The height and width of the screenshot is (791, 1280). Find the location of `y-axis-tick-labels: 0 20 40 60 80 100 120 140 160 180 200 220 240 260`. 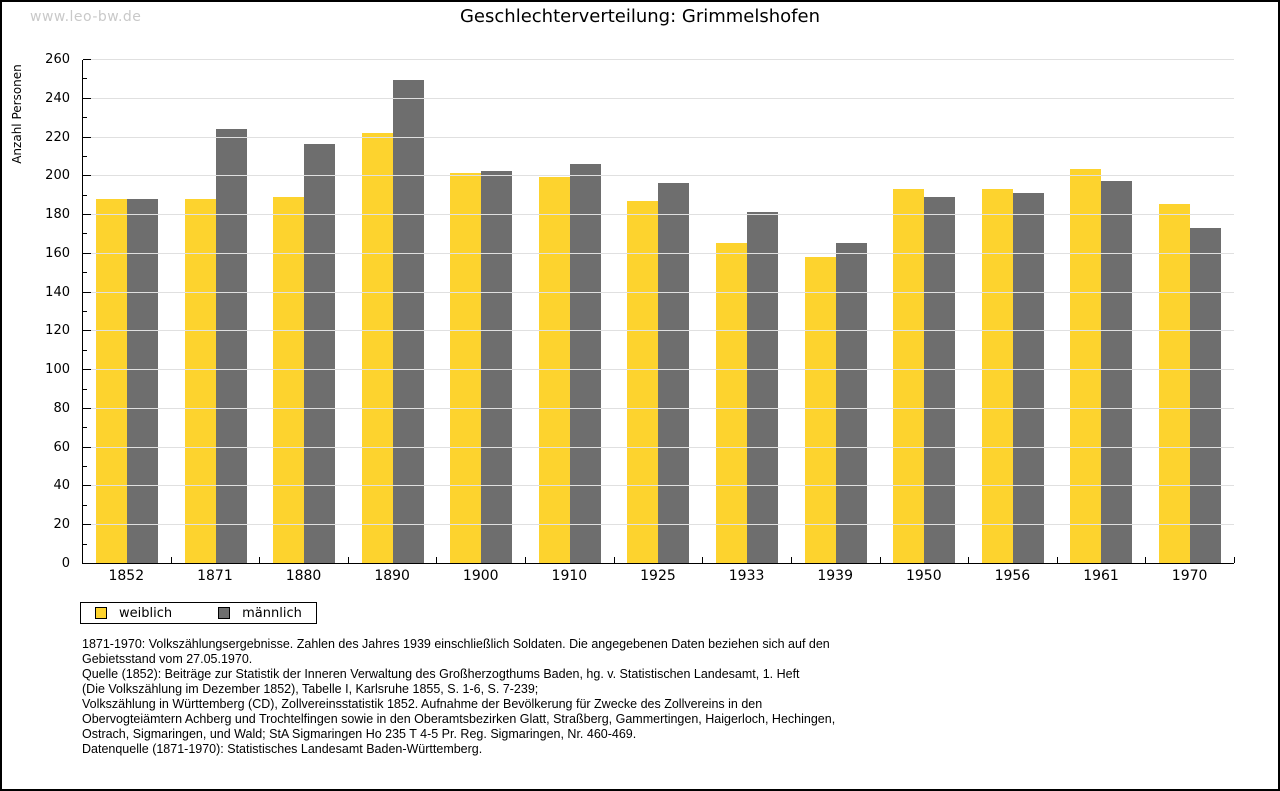

y-axis-tick-labels: 0 20 40 60 80 100 120 140 160 180 200 220 240 260 is located at coordinates (39, 311).